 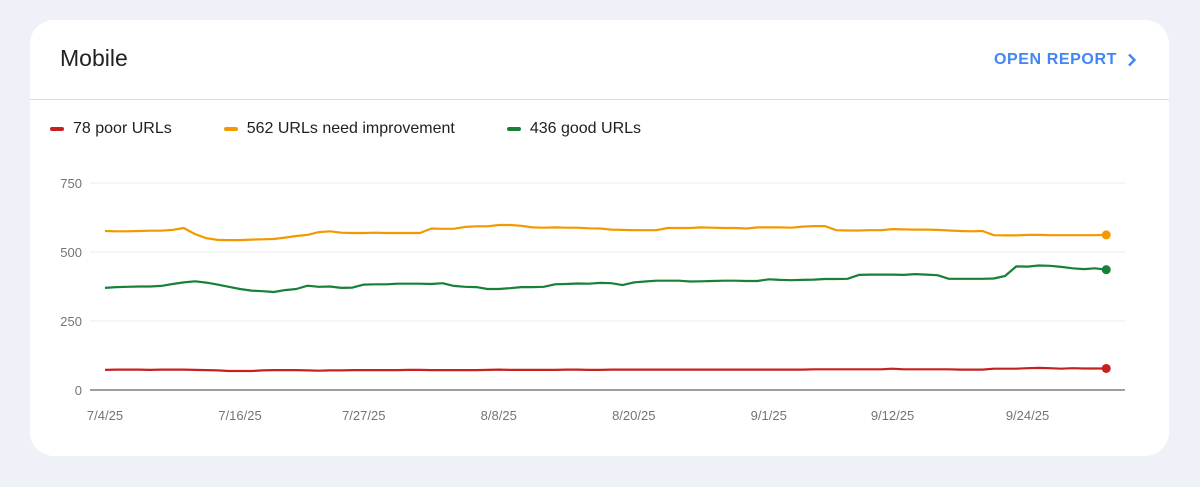 What do you see at coordinates (499, 415) in the screenshot?
I see `x-tick-label: 8/8/25` at bounding box center [499, 415].